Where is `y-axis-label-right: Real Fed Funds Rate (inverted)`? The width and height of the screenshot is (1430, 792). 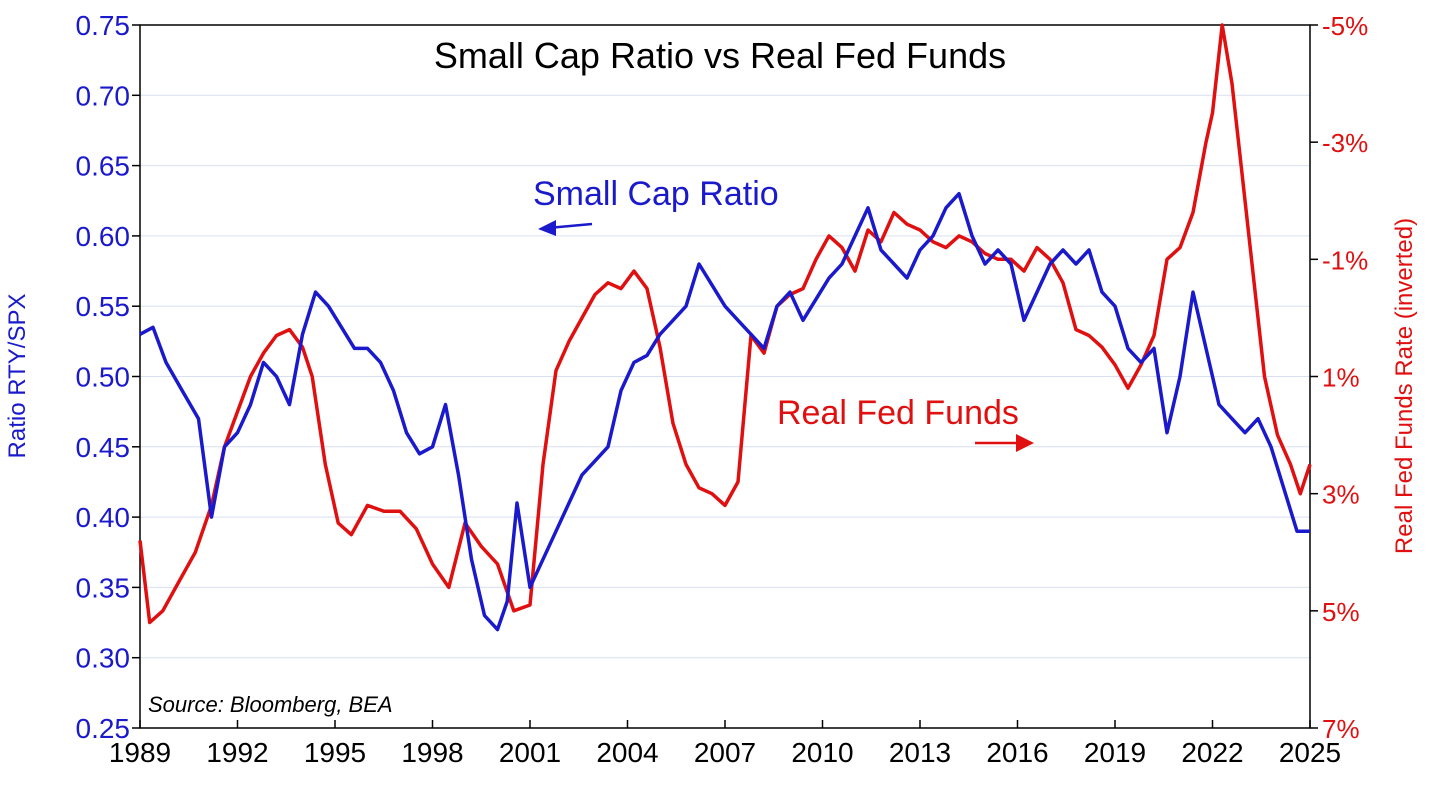
y-axis-label-right: Real Fed Funds Rate (inverted) is located at coordinates (1404, 386).